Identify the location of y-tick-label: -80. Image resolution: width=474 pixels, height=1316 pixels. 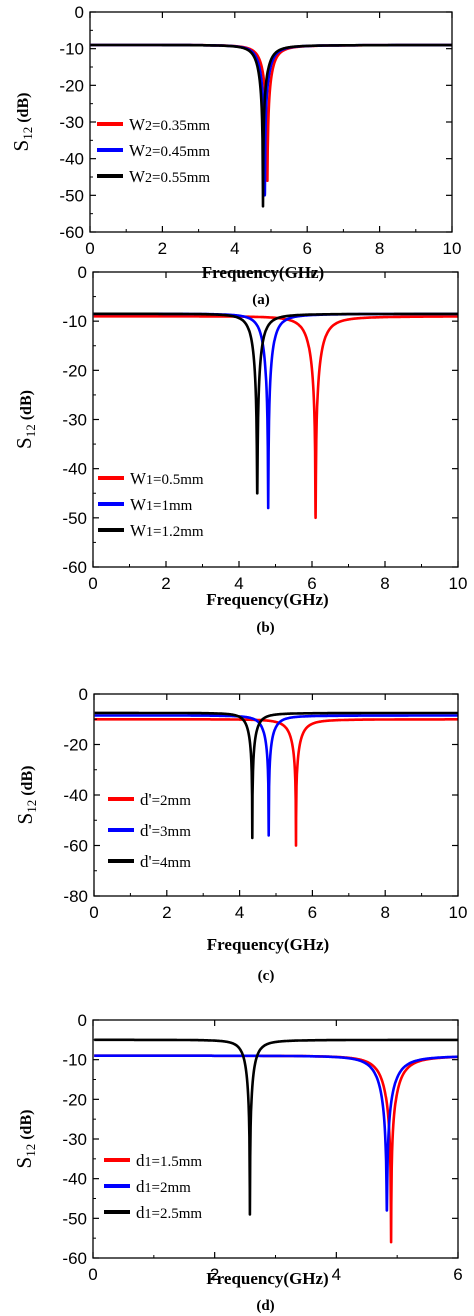
(75, 896).